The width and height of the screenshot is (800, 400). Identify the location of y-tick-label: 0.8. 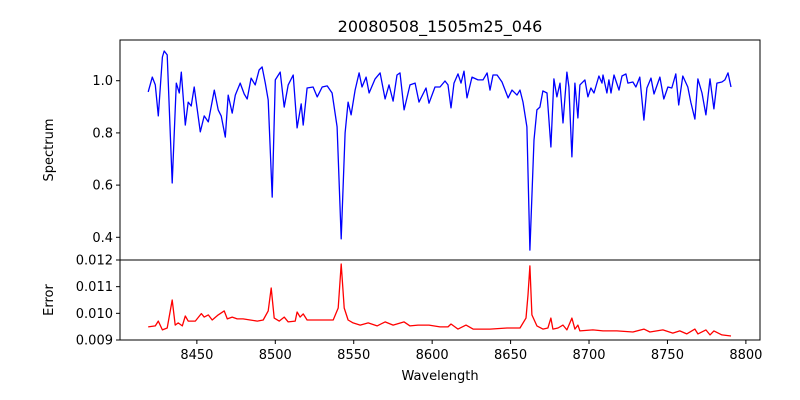
(102, 133).